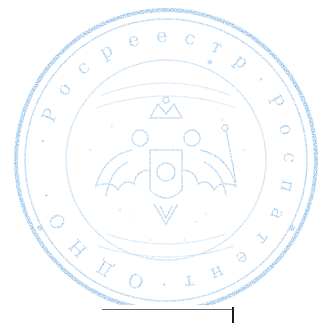 This screenshot has height=323, width=334. What do you see at coordinates (168, 314) in the screenshot?
I see `document-edge-fragment` at bounding box center [168, 314].